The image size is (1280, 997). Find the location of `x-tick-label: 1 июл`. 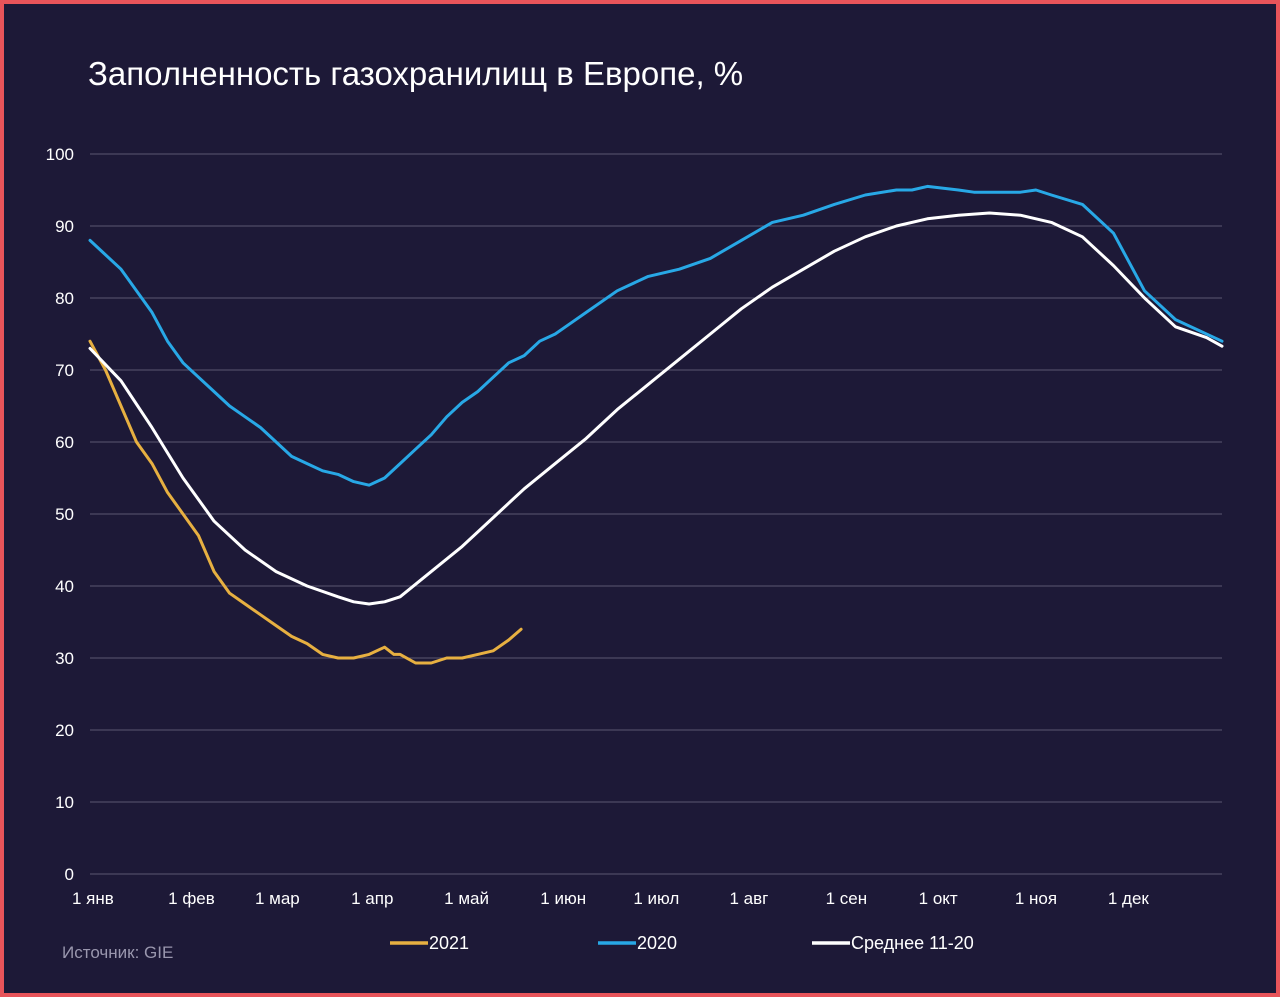

x-tick-label: 1 июл is located at coordinates (656, 898).